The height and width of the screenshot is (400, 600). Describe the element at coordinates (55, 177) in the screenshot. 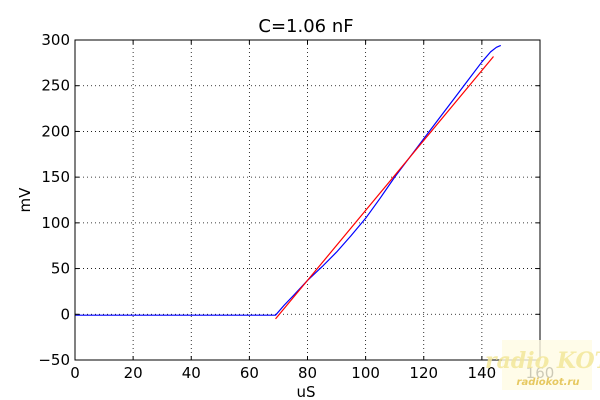

I see `y-tick-label: 150` at that location.